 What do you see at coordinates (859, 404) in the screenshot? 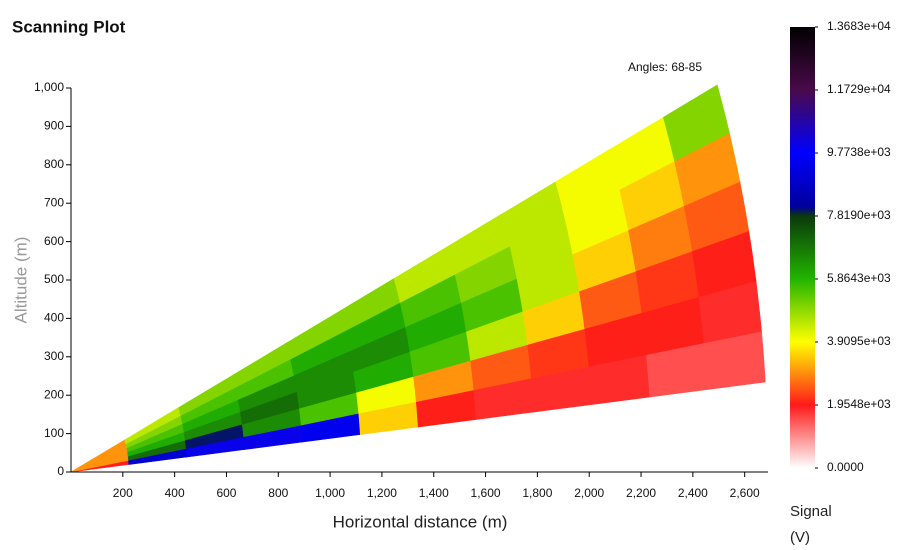
I see `colorbar-tick-label: 1.9548e+03` at bounding box center [859, 404].